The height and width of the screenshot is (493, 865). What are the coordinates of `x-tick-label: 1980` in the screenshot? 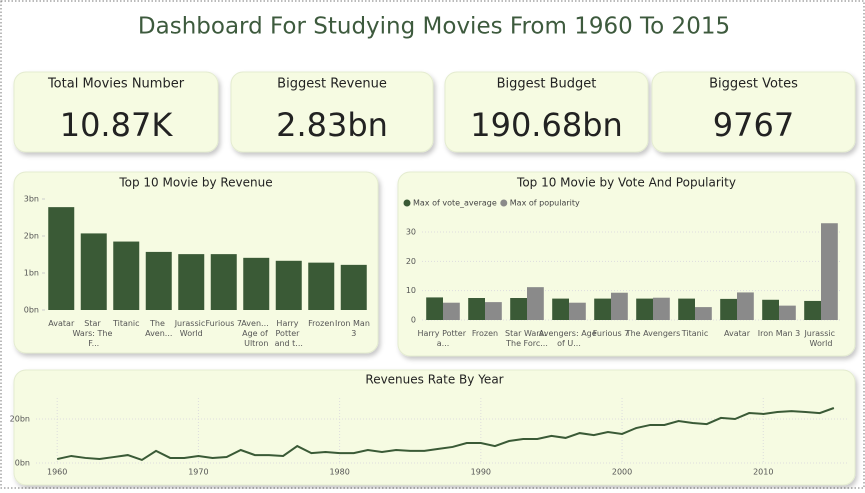 It's located at (339, 472).